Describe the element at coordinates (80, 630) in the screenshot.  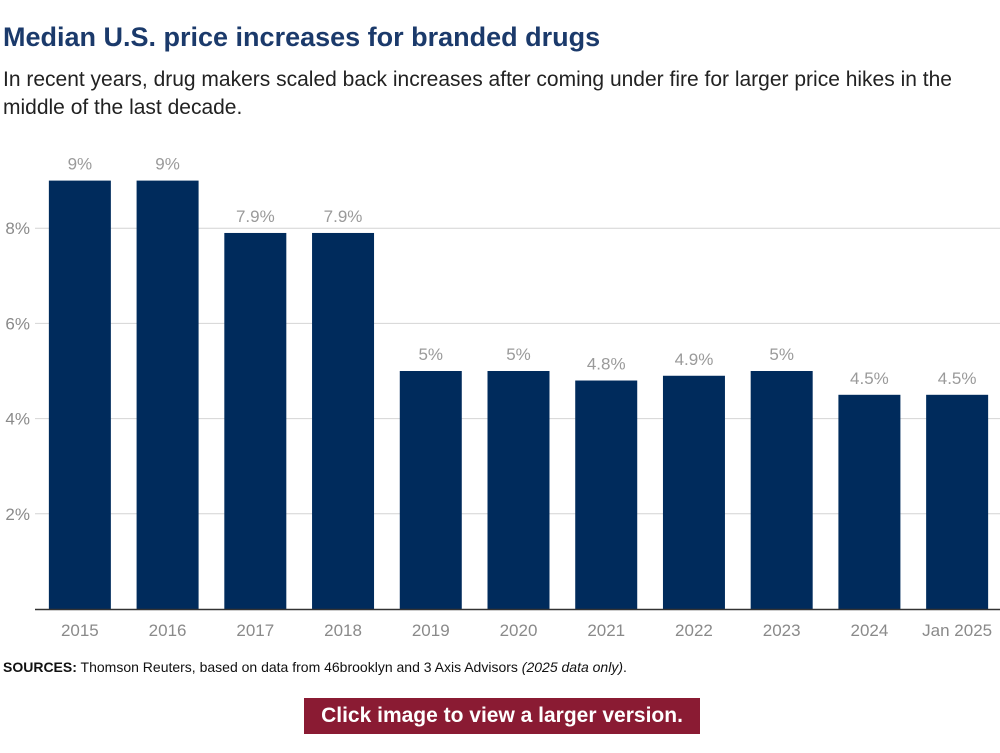
I see `x-tick-label: 2015` at that location.